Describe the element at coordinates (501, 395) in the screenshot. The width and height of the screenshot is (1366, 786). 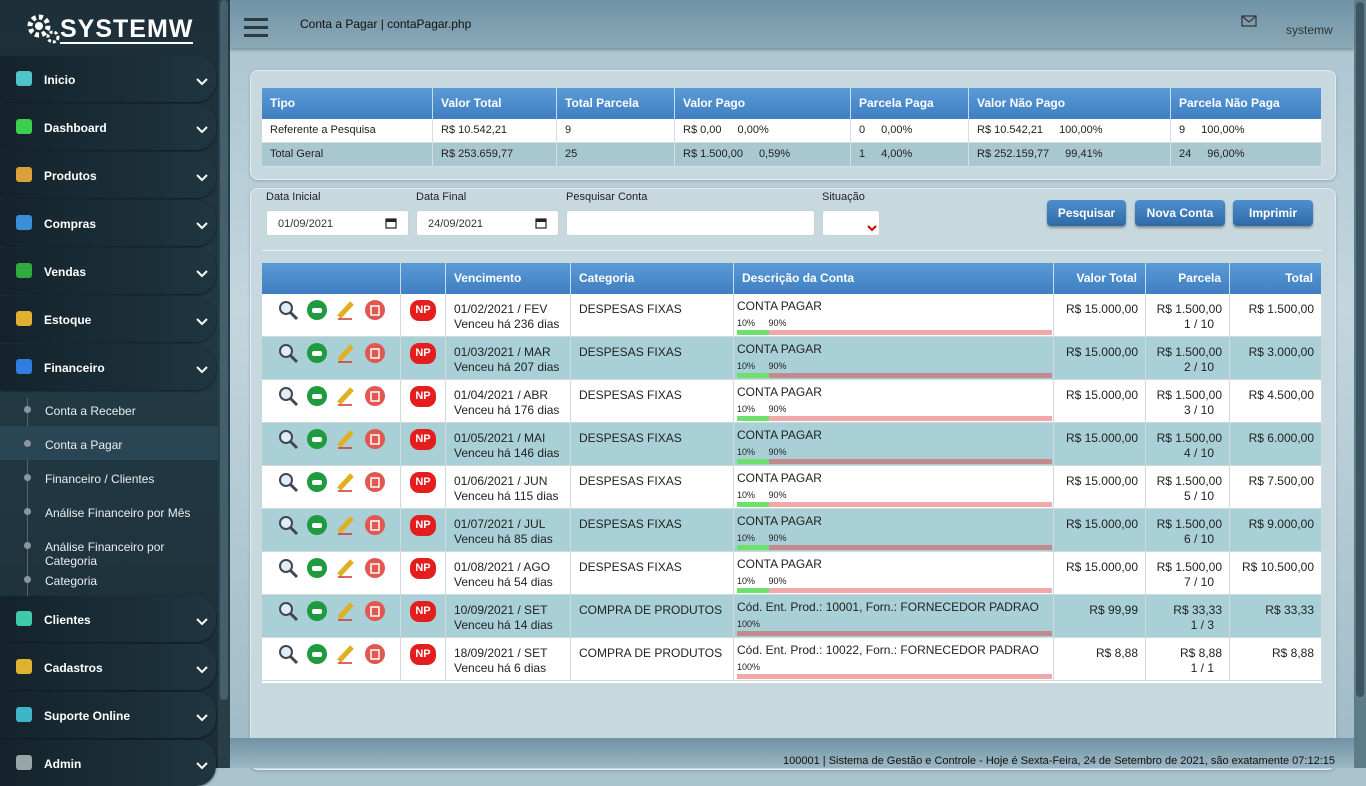
I see `due-date: 01/04/2021 / ABR` at that location.